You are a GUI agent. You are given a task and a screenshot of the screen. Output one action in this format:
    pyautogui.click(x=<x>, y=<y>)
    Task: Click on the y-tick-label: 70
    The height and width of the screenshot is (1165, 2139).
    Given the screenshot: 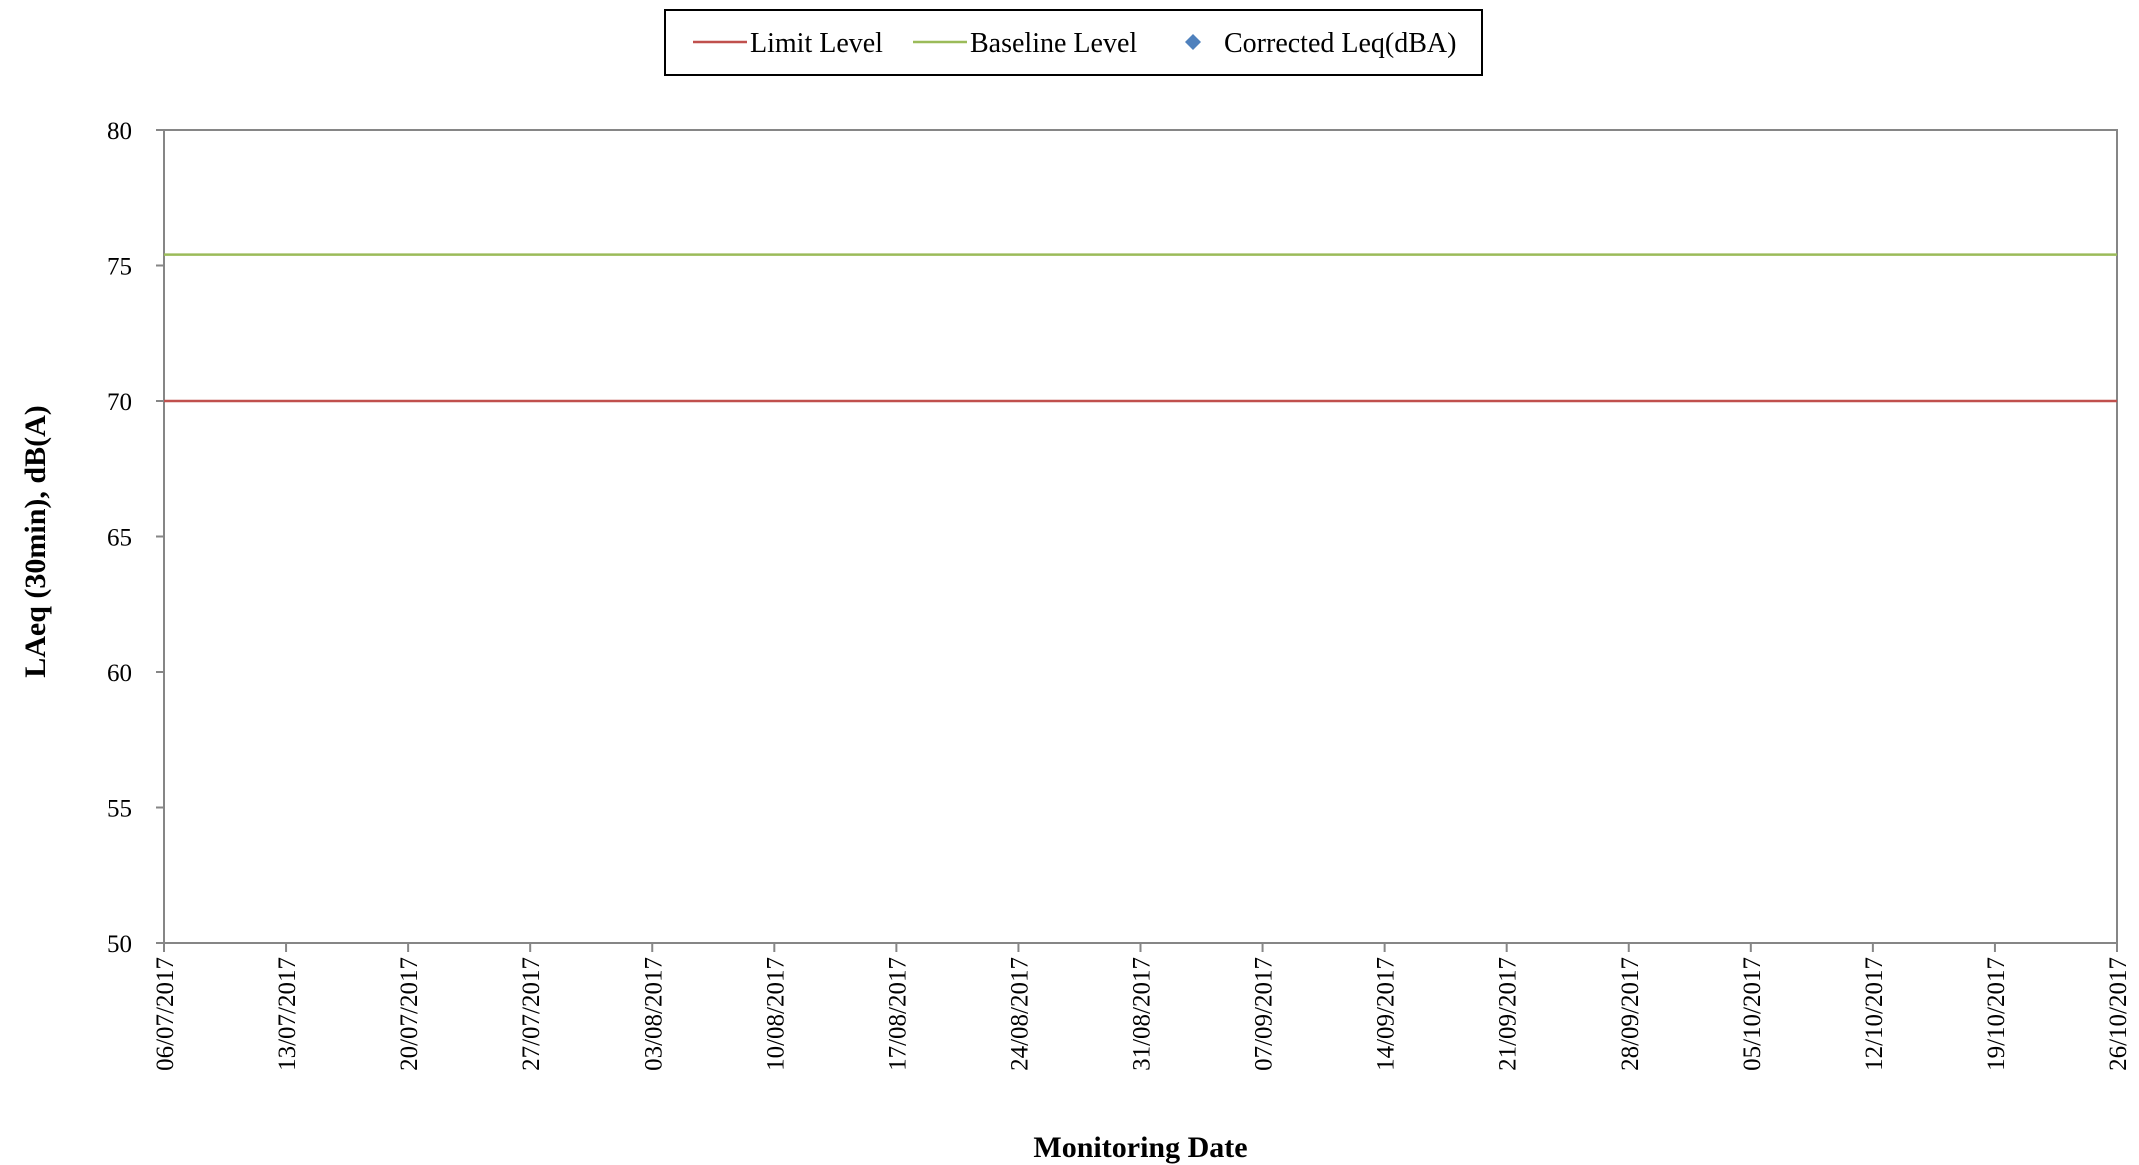 What is the action you would take?
    pyautogui.click(x=119, y=402)
    